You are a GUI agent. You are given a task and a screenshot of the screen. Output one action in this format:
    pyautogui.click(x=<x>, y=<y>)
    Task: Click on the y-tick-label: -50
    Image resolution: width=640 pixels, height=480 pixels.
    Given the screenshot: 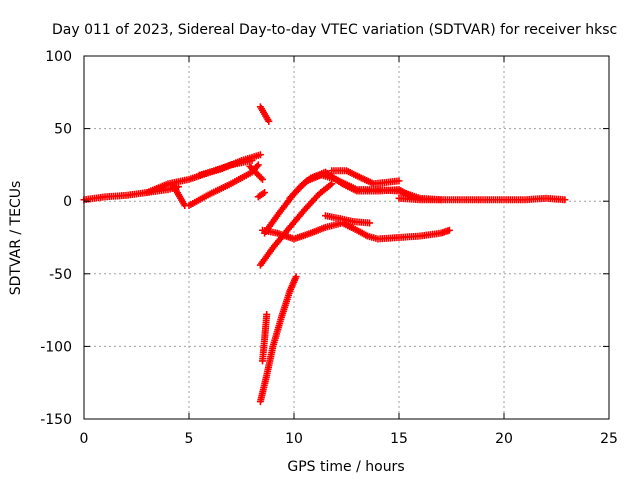 What is the action you would take?
    pyautogui.click(x=60, y=275)
    